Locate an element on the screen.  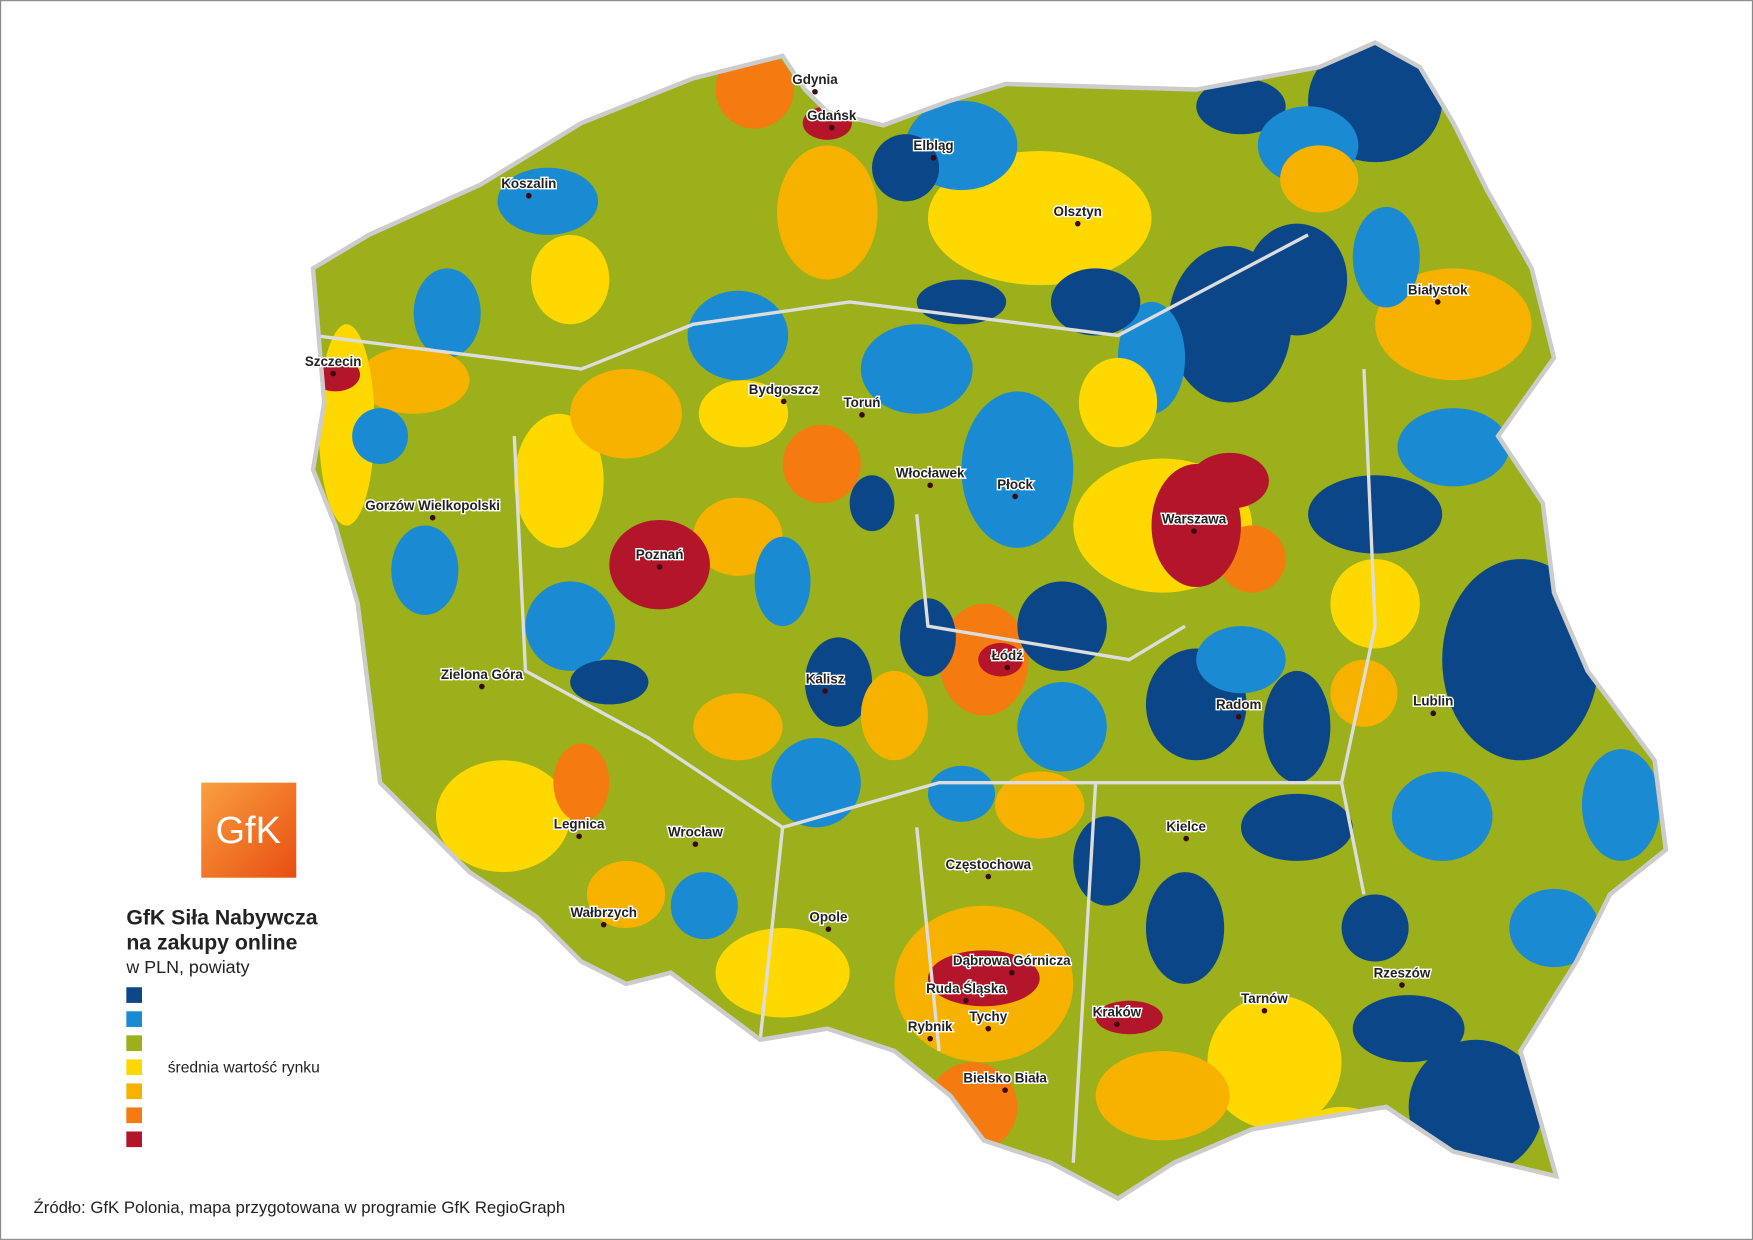
city-label: Wałbrzych is located at coordinates (603, 912).